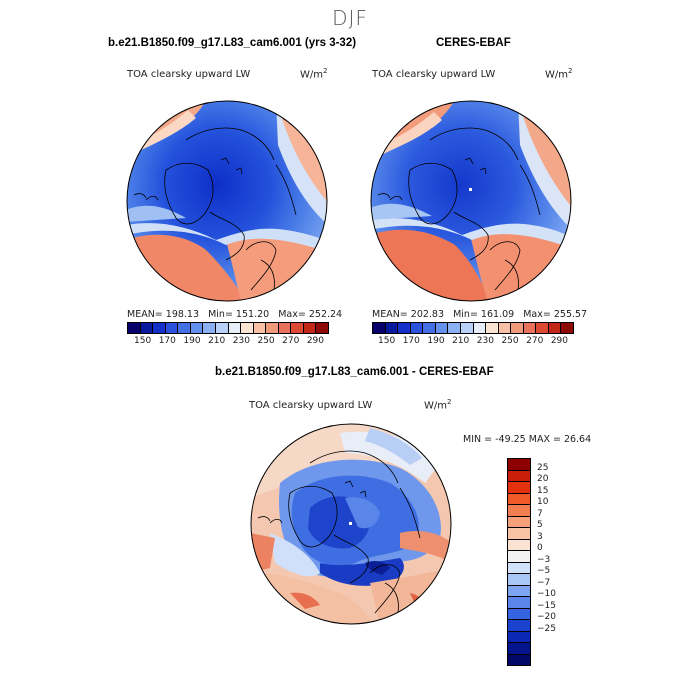 This screenshot has width=700, height=700. What do you see at coordinates (163, 314) in the screenshot?
I see `model-mean: MEAN= 198.13` at bounding box center [163, 314].